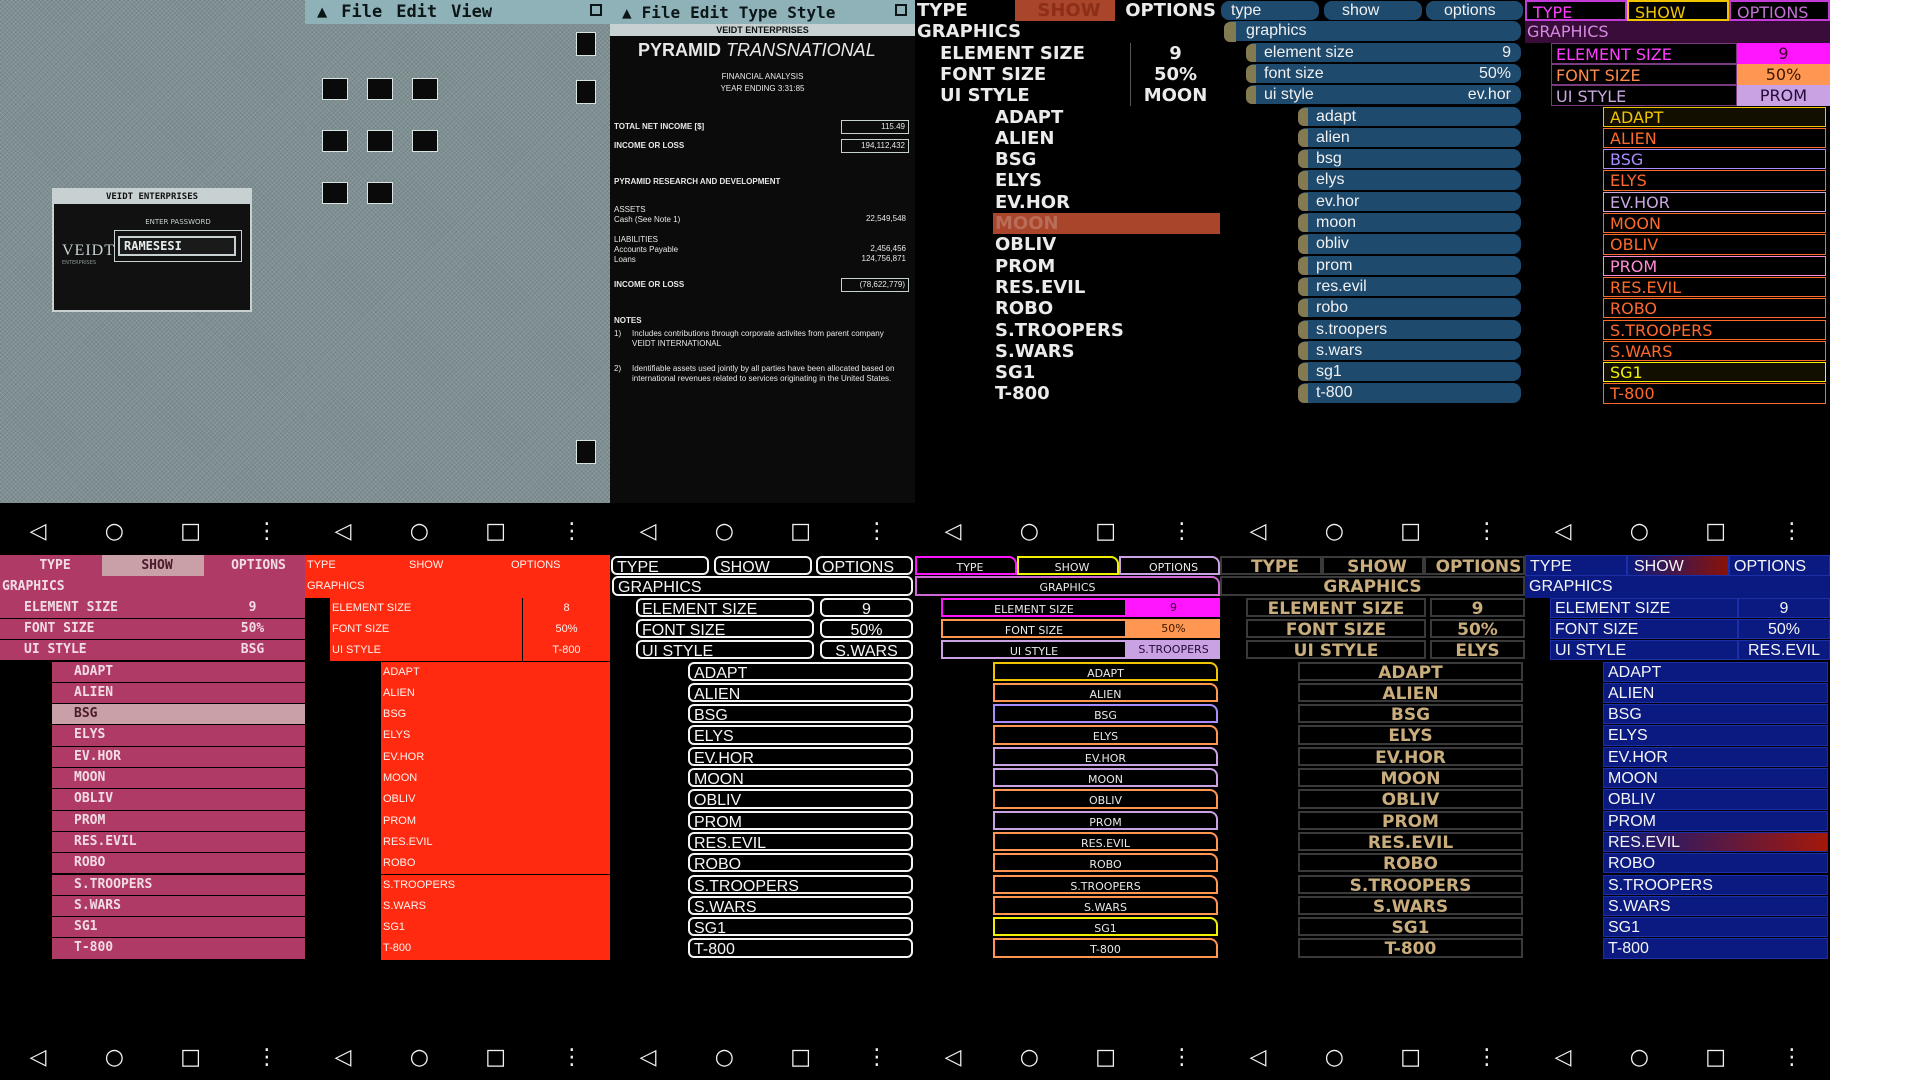 The width and height of the screenshot is (1920, 1080). What do you see at coordinates (1270, 11) in the screenshot?
I see `tab-type: type` at bounding box center [1270, 11].